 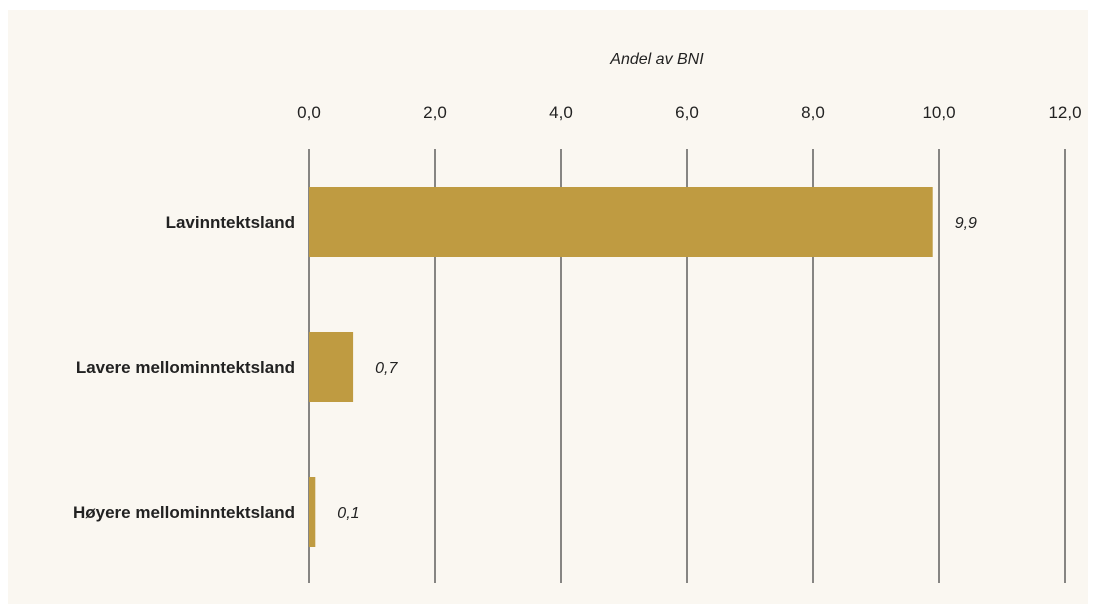 What do you see at coordinates (813, 112) in the screenshot?
I see `x-tick-label: 8,0` at bounding box center [813, 112].